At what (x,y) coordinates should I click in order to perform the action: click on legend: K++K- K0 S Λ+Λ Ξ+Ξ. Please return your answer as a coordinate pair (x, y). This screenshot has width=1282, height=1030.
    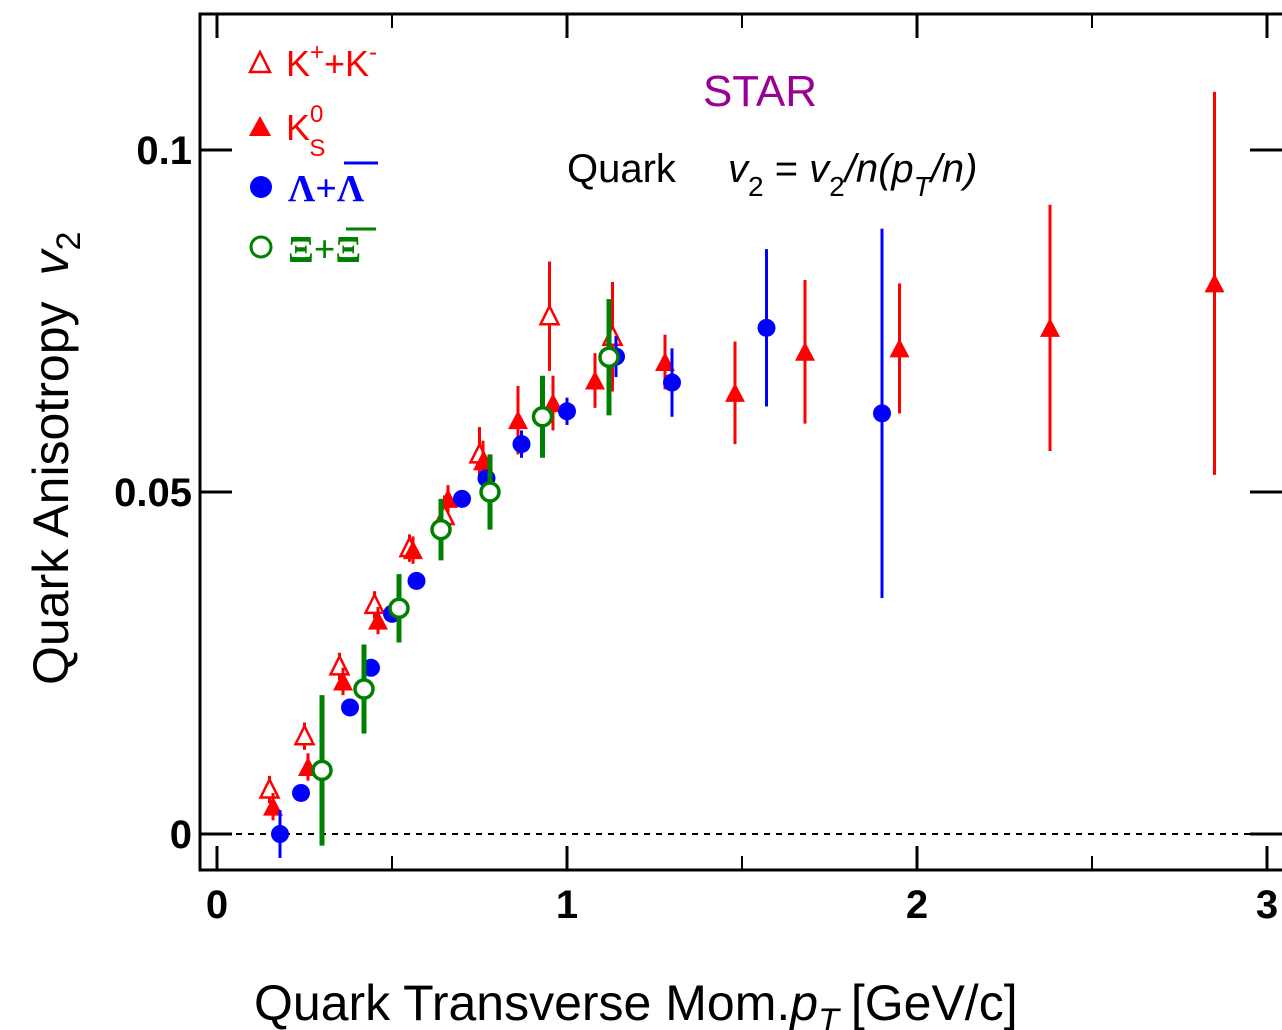
    Looking at the image, I should click on (312, 155).